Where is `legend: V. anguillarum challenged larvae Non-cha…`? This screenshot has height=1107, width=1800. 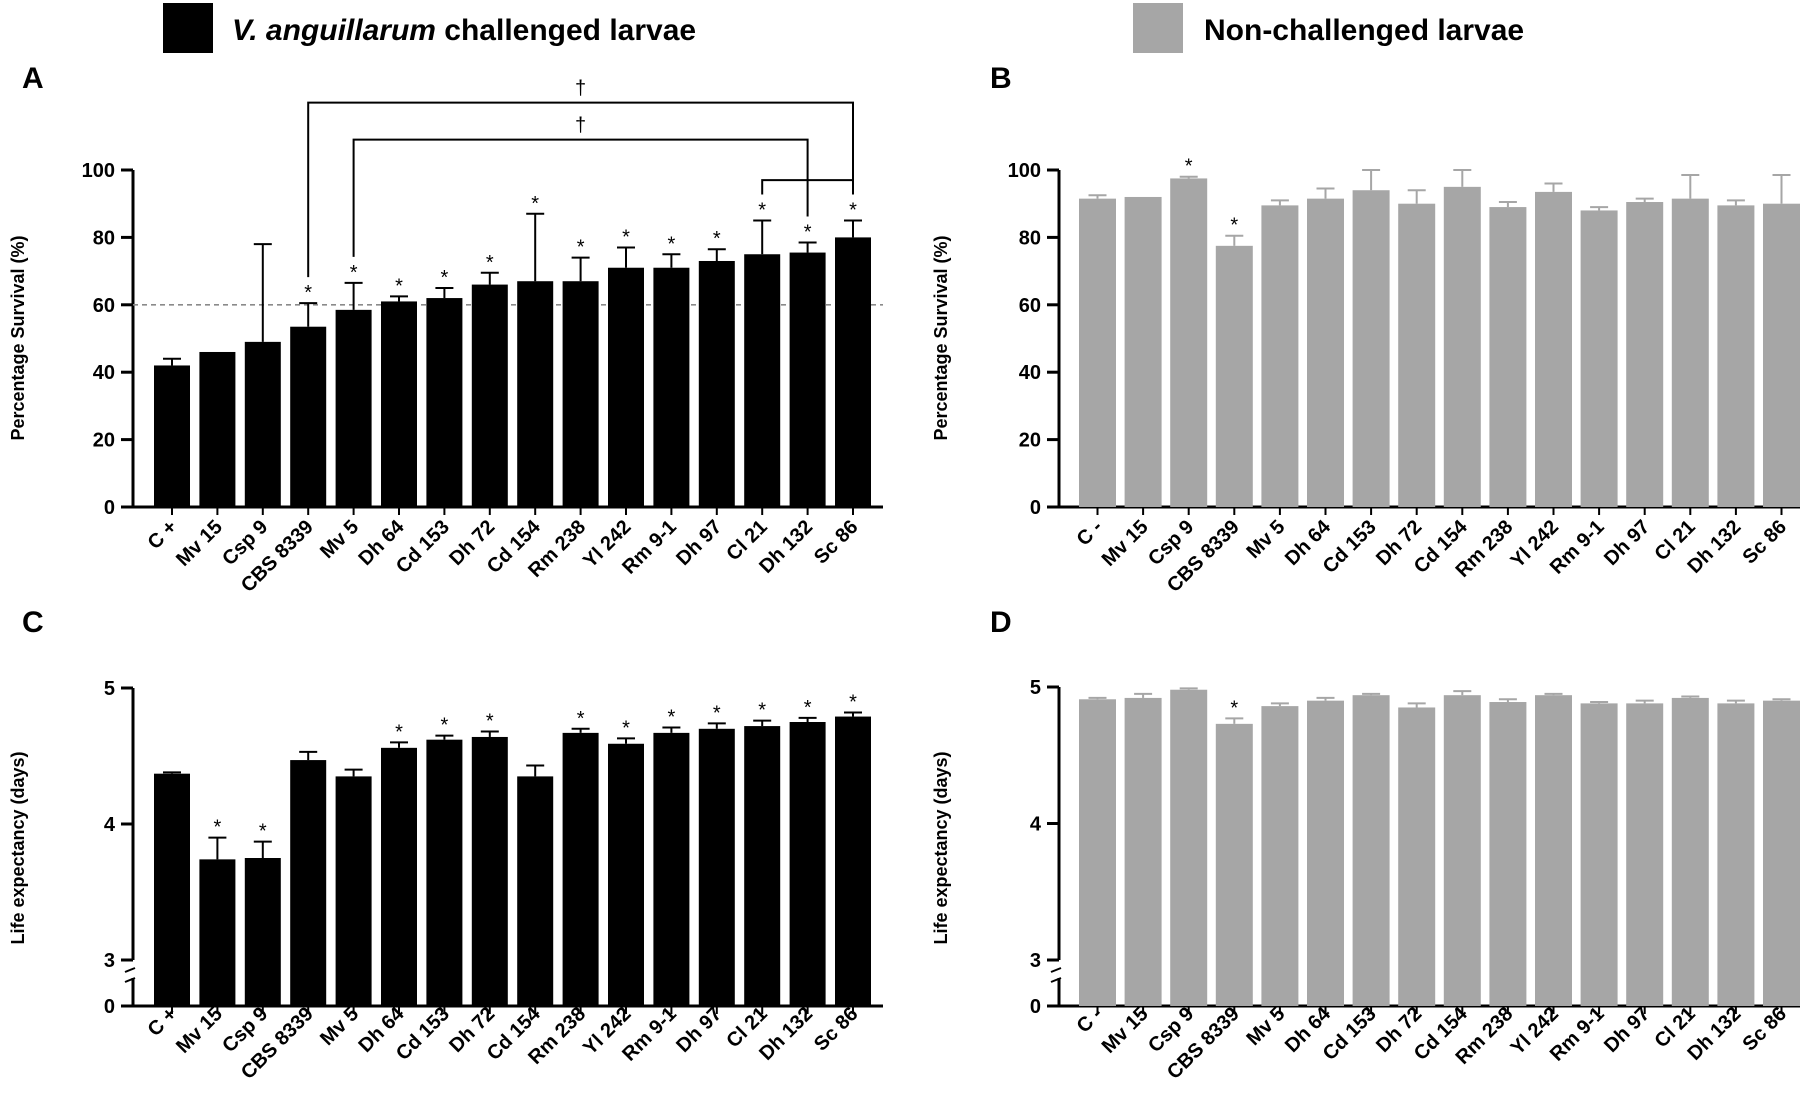
legend: V. anguillarum challenged larvae Non-cha… is located at coordinates (843, 28).